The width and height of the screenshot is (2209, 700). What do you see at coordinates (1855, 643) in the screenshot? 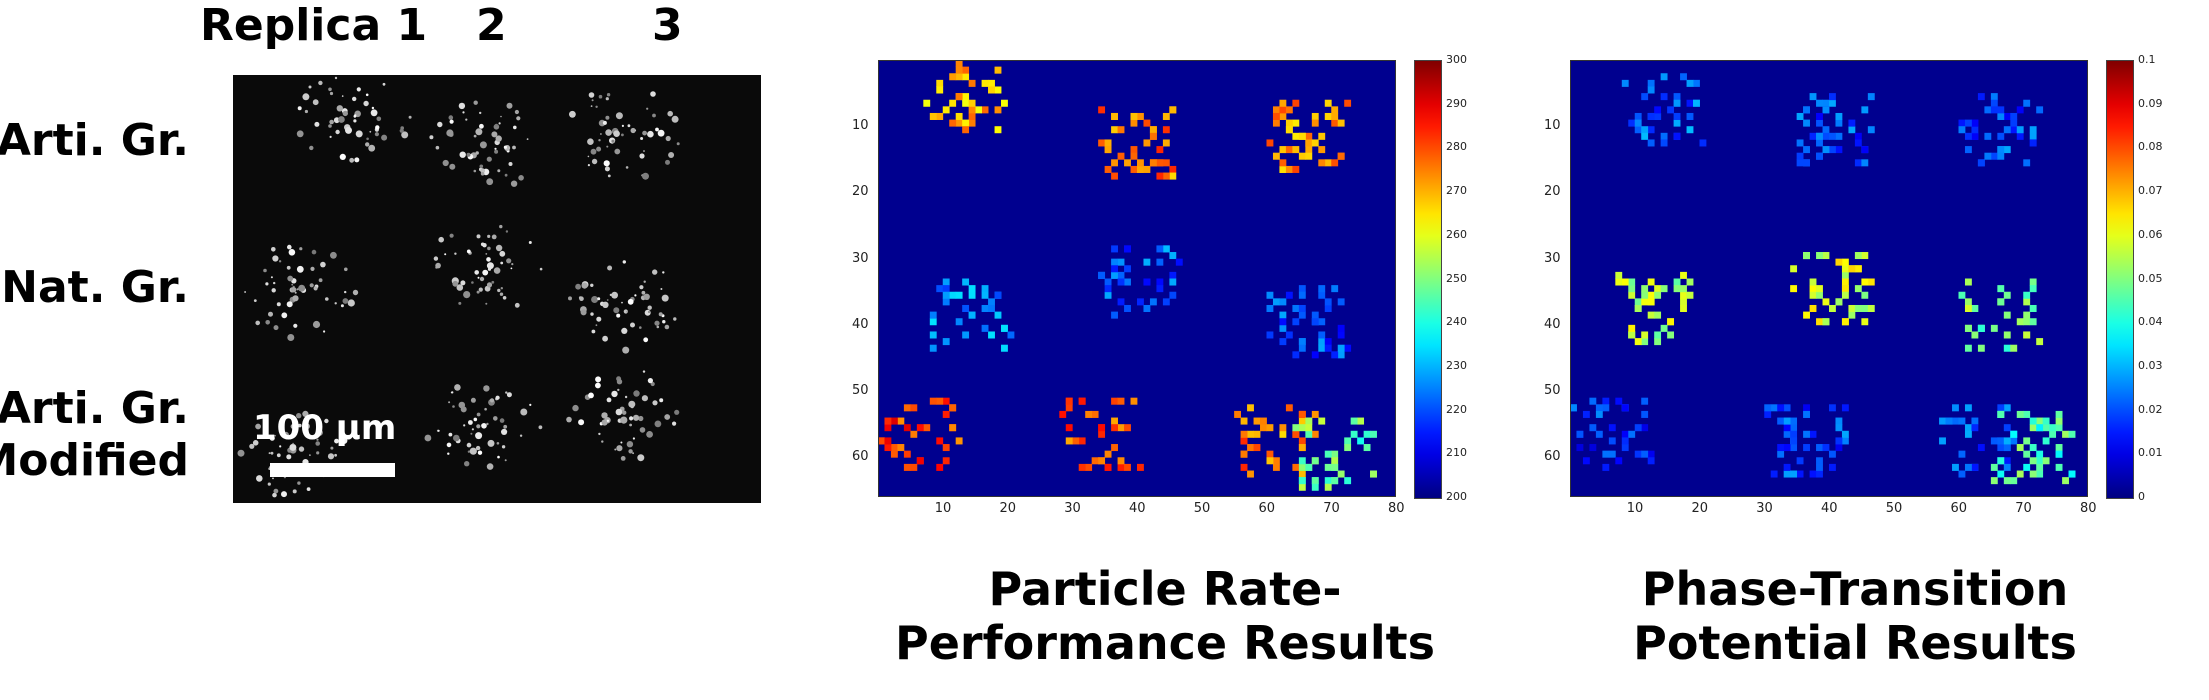
I see `phase-title-line-2: Potential Results` at bounding box center [1855, 643].